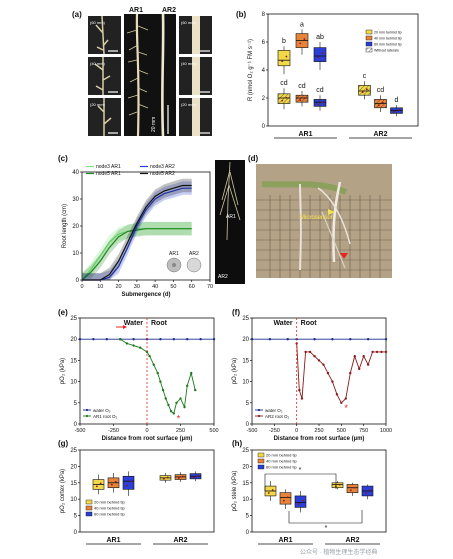 The height and width of the screenshot is (559, 453). What do you see at coordinates (145, 295) in the screenshot?
I see `x-axis-label: Submergence (d)` at bounding box center [145, 295].